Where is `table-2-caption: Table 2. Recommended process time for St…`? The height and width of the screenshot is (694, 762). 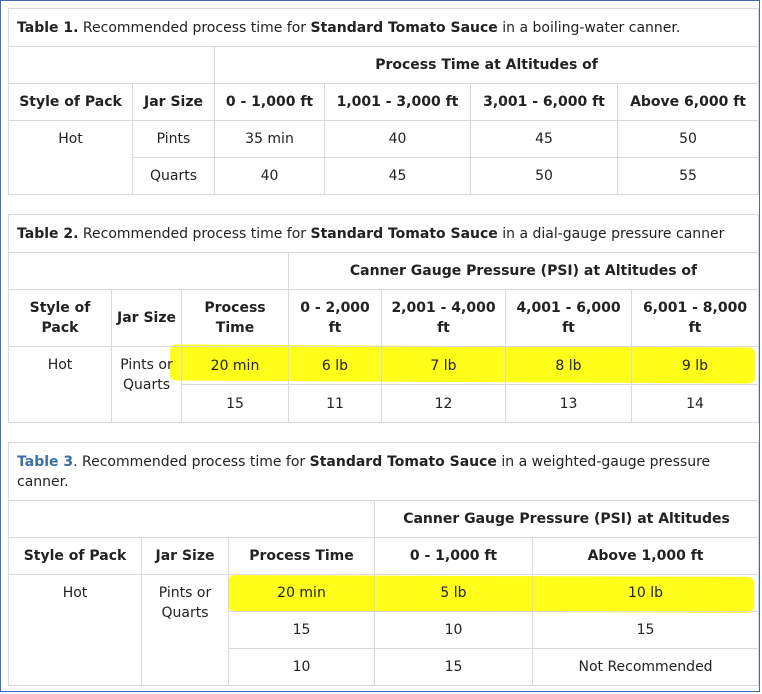 table-2-caption: Table 2. Recommended process time for St… is located at coordinates (383, 233).